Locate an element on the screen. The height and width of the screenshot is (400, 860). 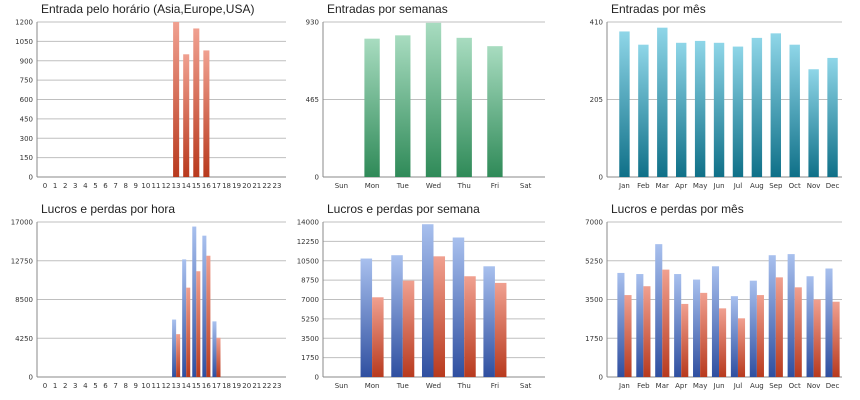
y-tick-label: 930 is located at coordinates (312, 23).